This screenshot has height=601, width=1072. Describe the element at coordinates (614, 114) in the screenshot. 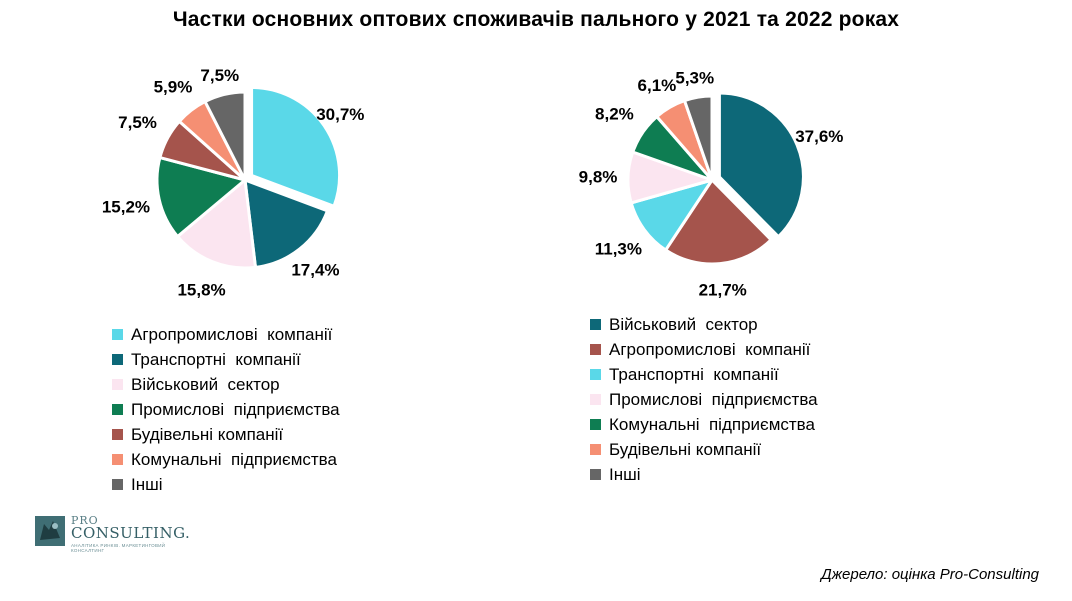

I see `data-label-5: 8,2%` at that location.